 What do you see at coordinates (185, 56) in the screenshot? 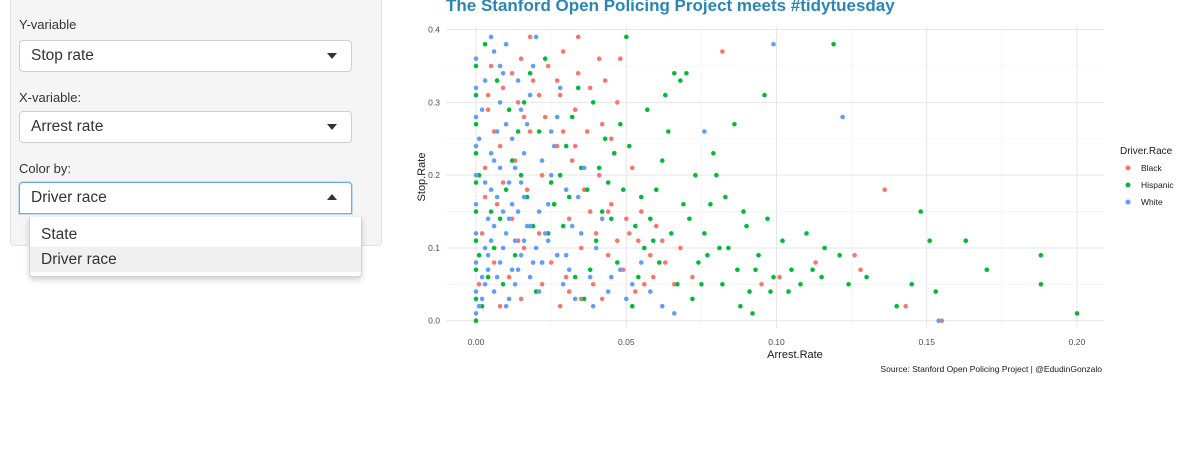
I see `y-variable-select: Stop rate` at bounding box center [185, 56].